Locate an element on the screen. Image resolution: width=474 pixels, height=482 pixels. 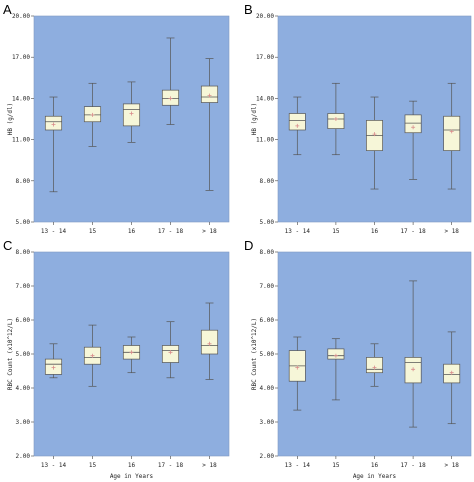
panel-letter: A is located at coordinates (7, 9).